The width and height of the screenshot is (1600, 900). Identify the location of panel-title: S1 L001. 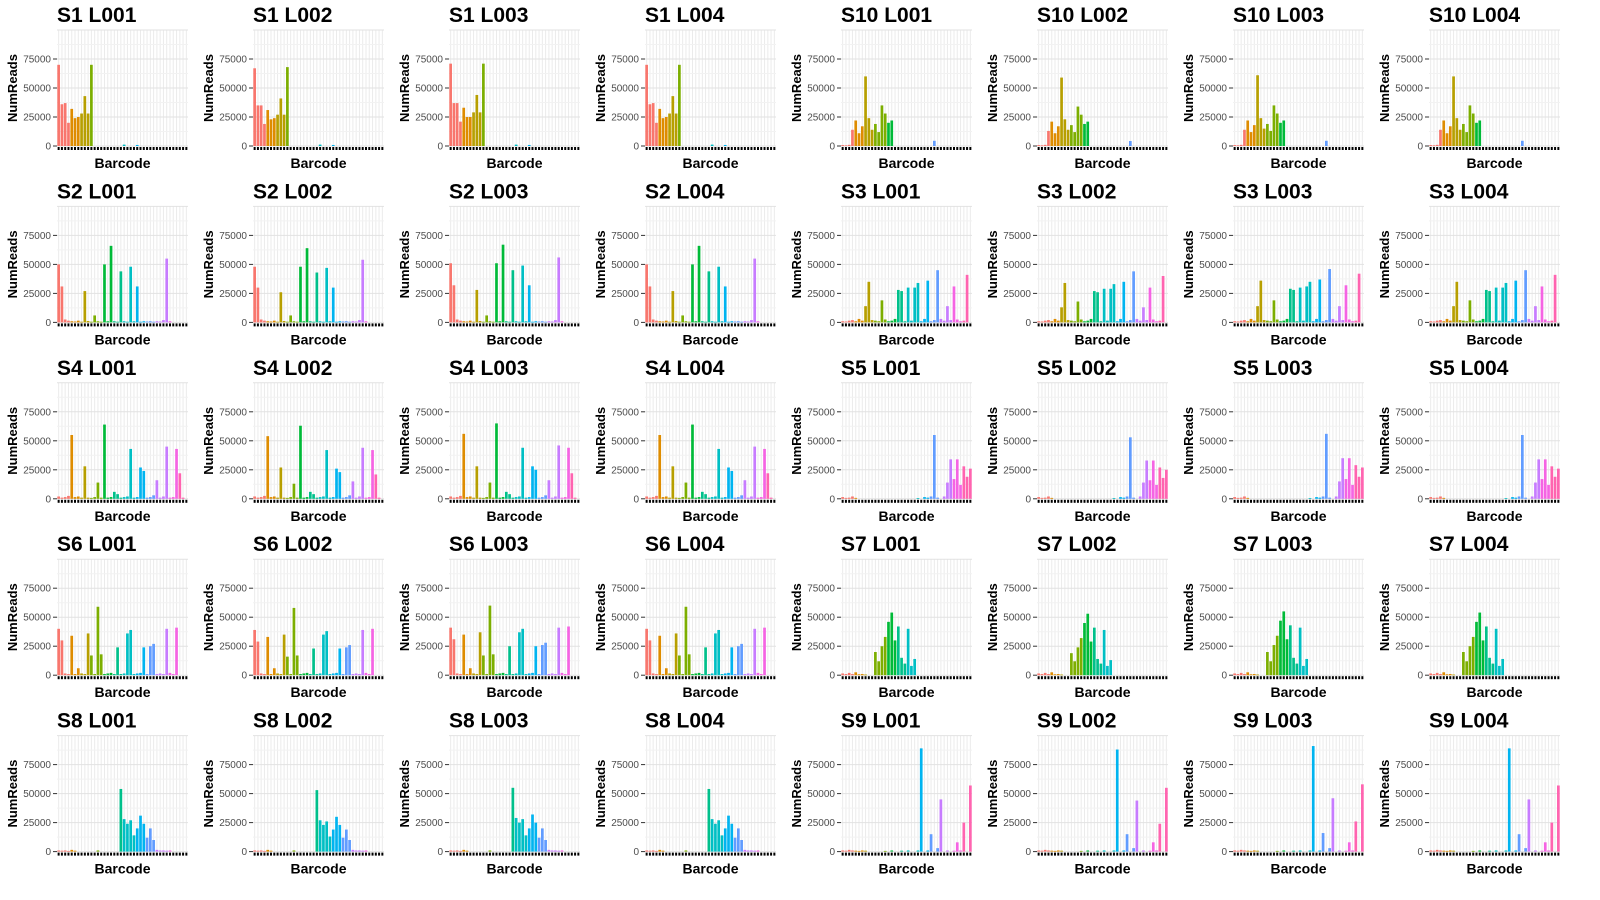
(97, 15).